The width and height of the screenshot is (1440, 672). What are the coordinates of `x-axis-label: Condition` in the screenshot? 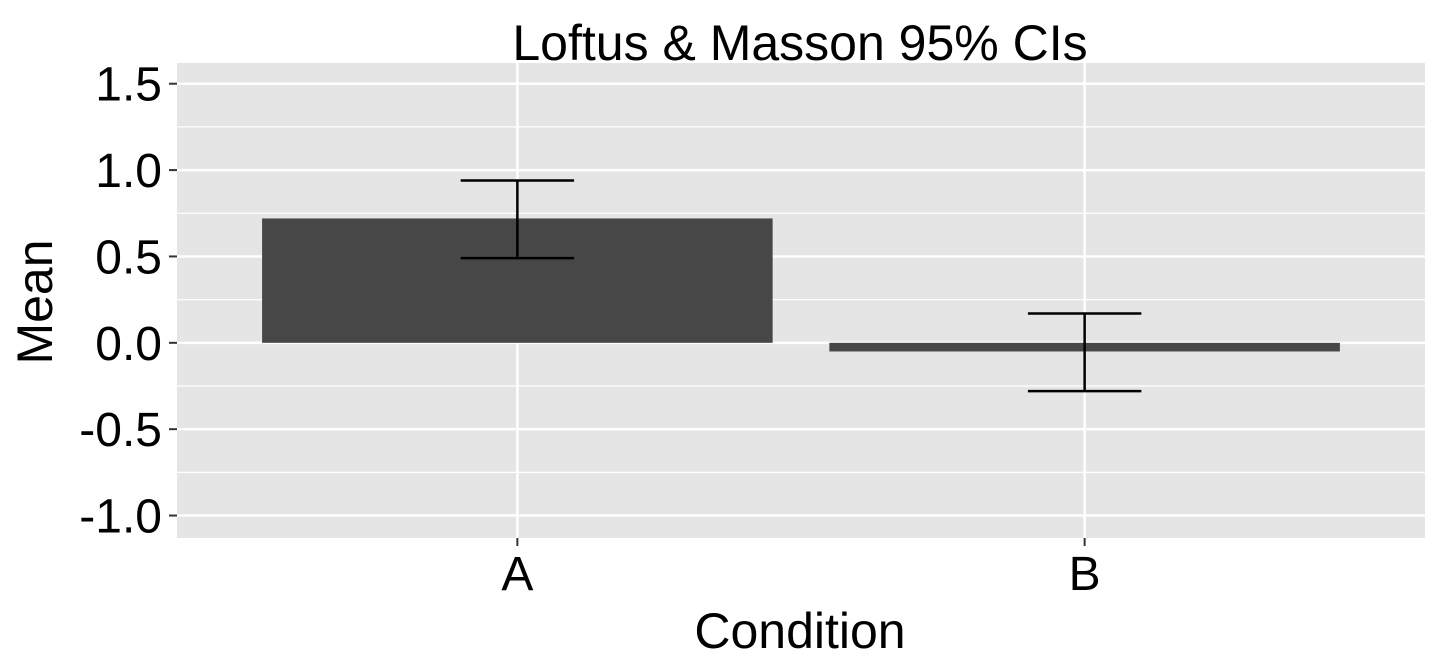 It's located at (799, 631).